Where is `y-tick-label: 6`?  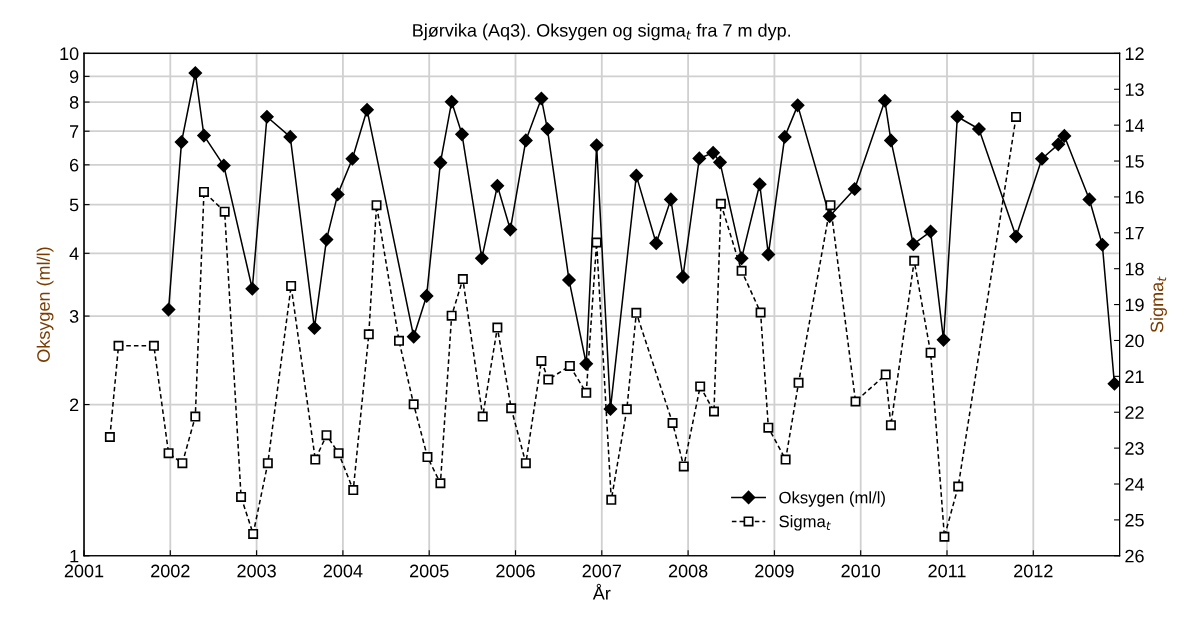
y-tick-label: 6 is located at coordinates (74, 165).